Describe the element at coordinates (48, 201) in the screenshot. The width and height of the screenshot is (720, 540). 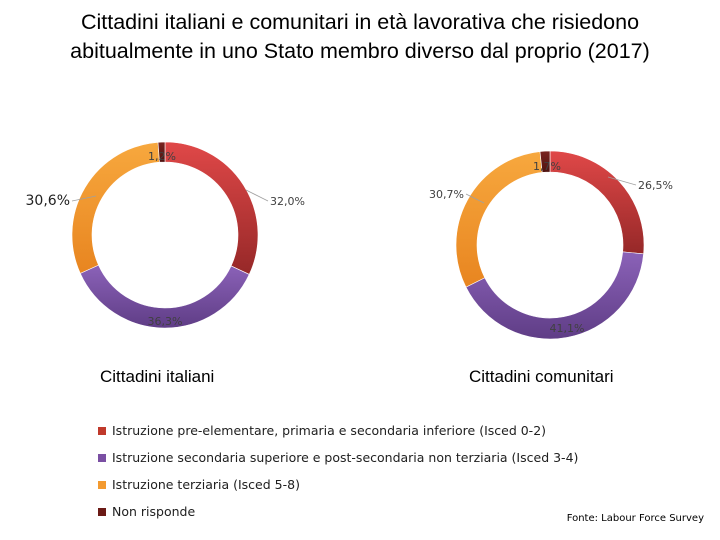
I see `data-label: 30,6%` at that location.